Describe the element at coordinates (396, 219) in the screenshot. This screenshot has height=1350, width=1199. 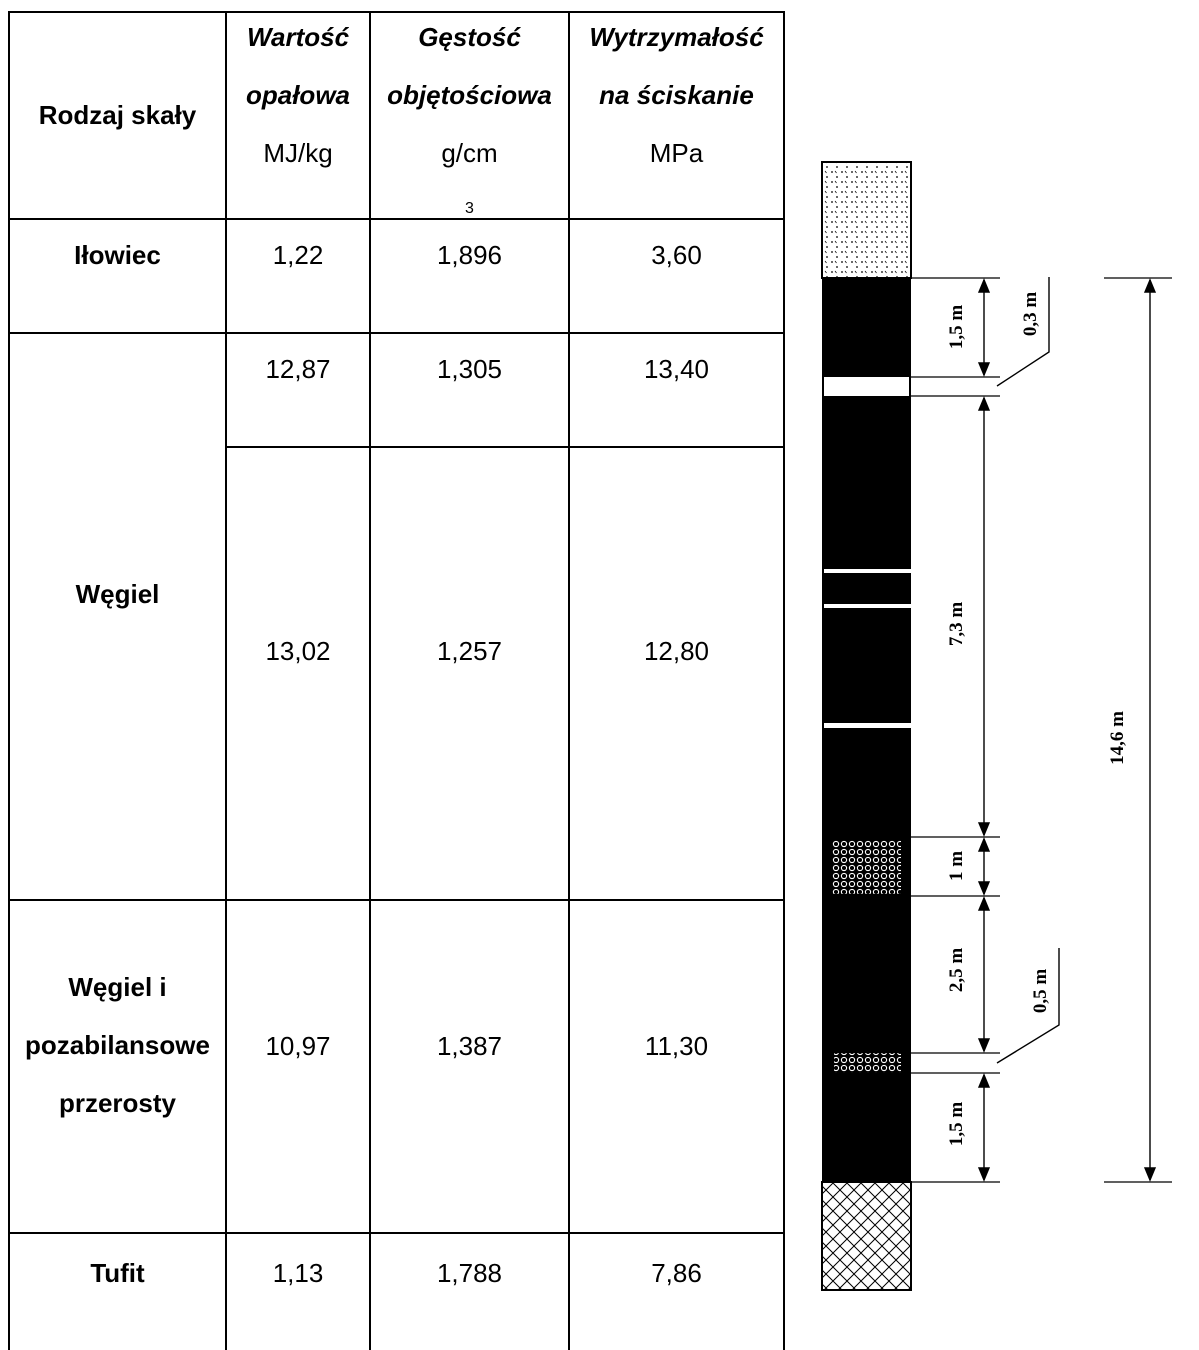
I see `header-bottom-border` at that location.